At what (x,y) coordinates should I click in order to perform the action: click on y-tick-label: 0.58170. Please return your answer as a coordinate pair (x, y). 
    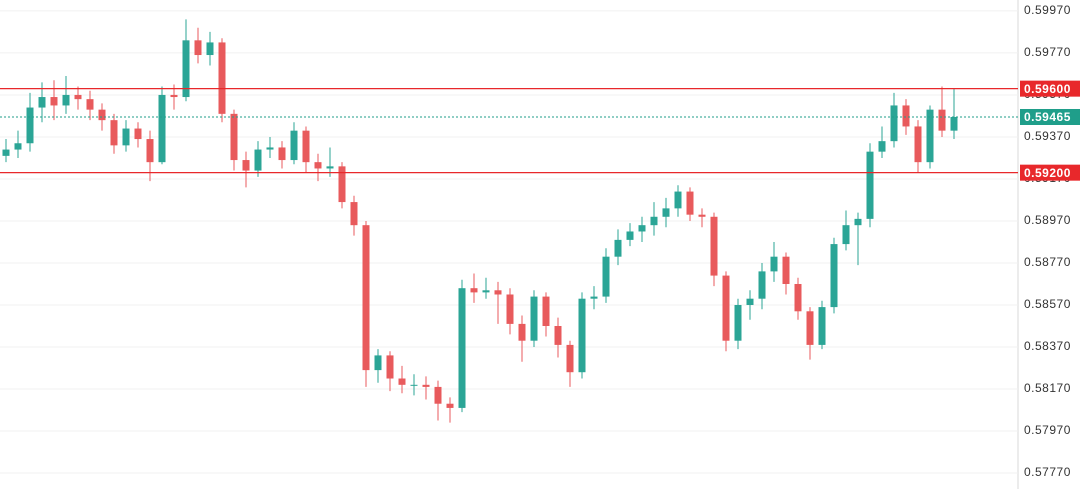
    Looking at the image, I should click on (1047, 388).